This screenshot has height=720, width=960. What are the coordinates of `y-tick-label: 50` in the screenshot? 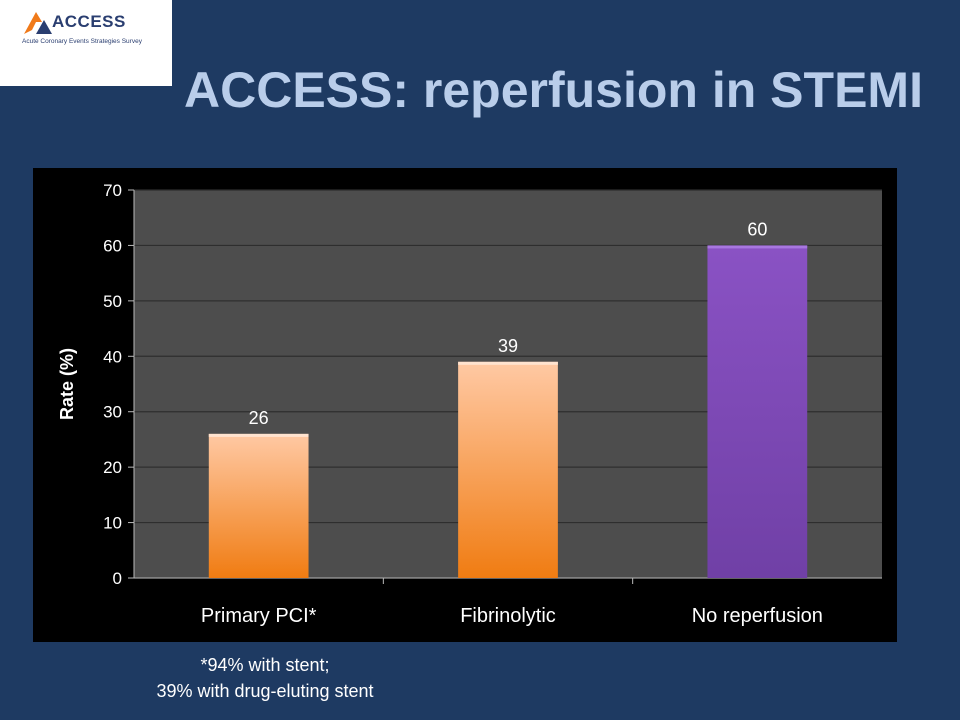 It's located at (112, 301).